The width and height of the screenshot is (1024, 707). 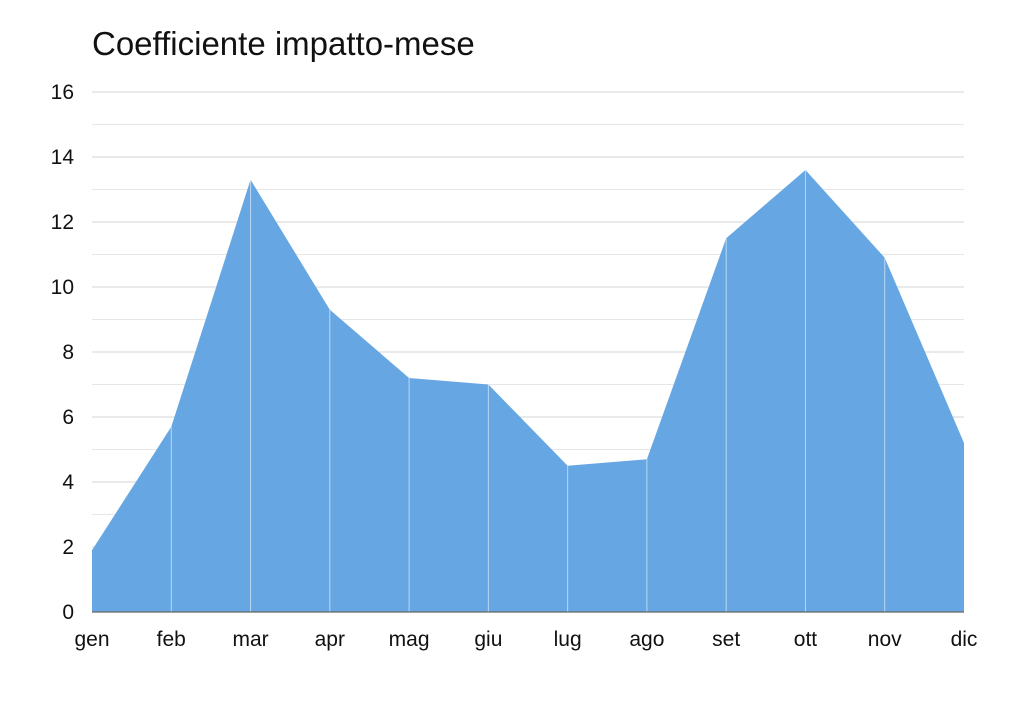 I want to click on x-tick-label: set, so click(x=726, y=639).